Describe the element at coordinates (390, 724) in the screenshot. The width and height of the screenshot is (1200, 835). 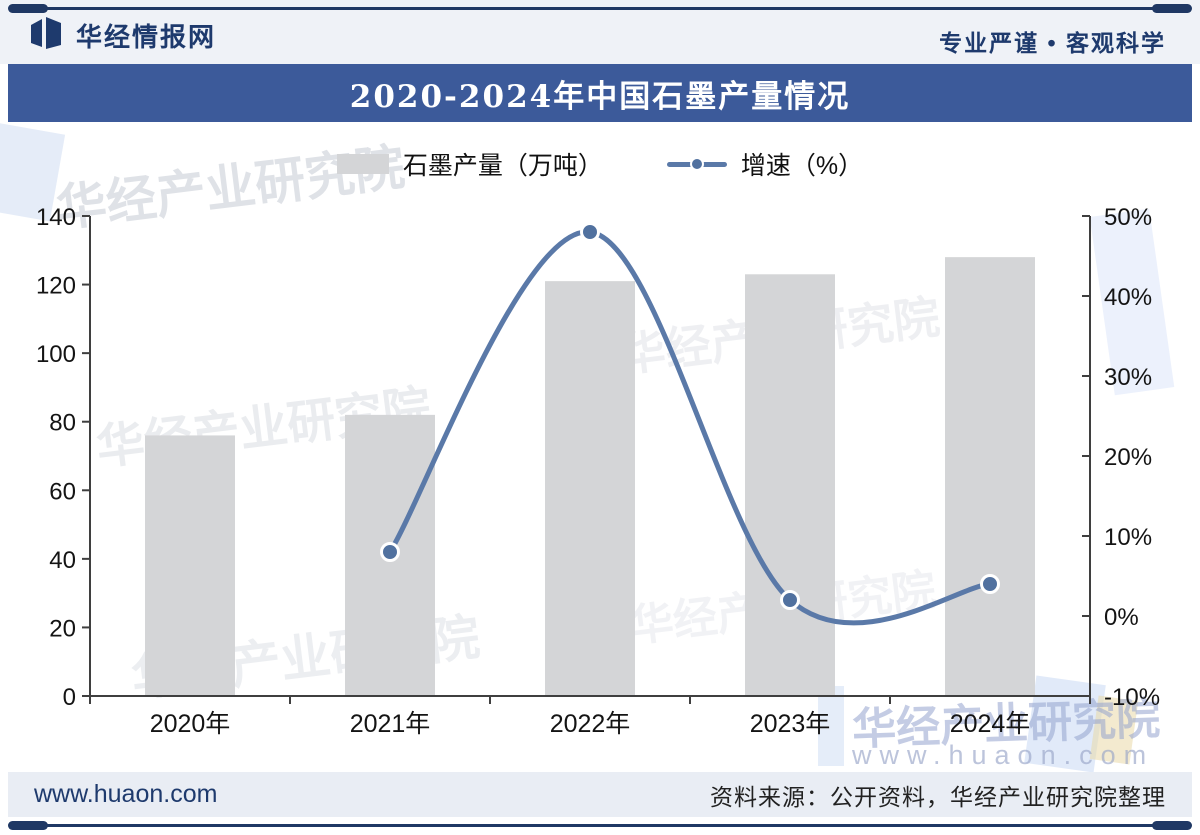
I see `x-axis-label: 2021年` at that location.